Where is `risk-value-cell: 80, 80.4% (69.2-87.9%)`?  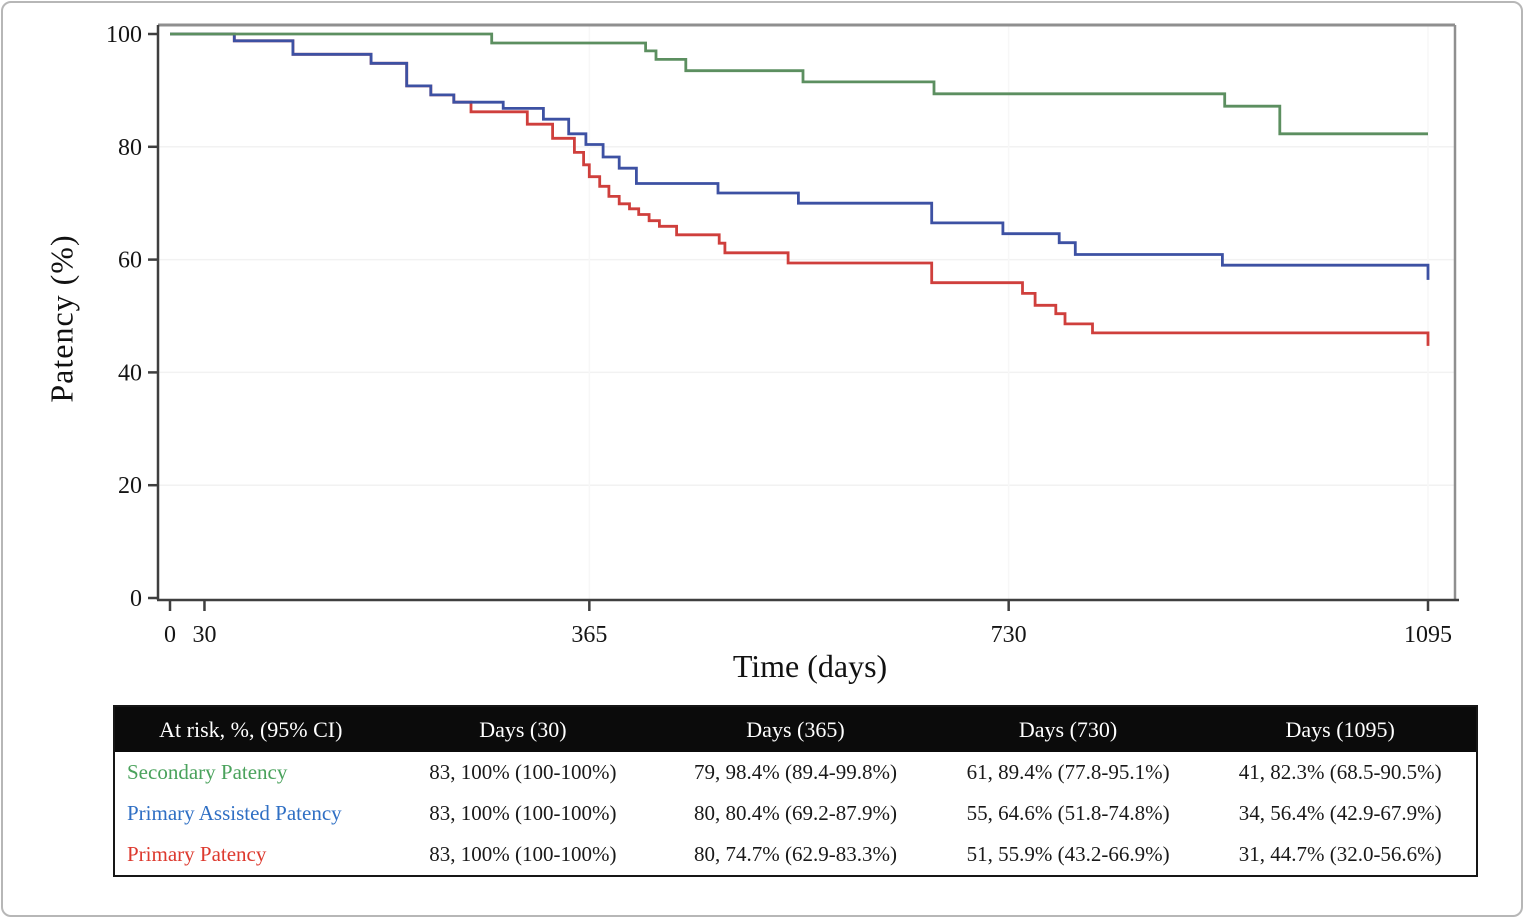
risk-value-cell: 80, 80.4% (69.2-87.9%) is located at coordinates (795, 813).